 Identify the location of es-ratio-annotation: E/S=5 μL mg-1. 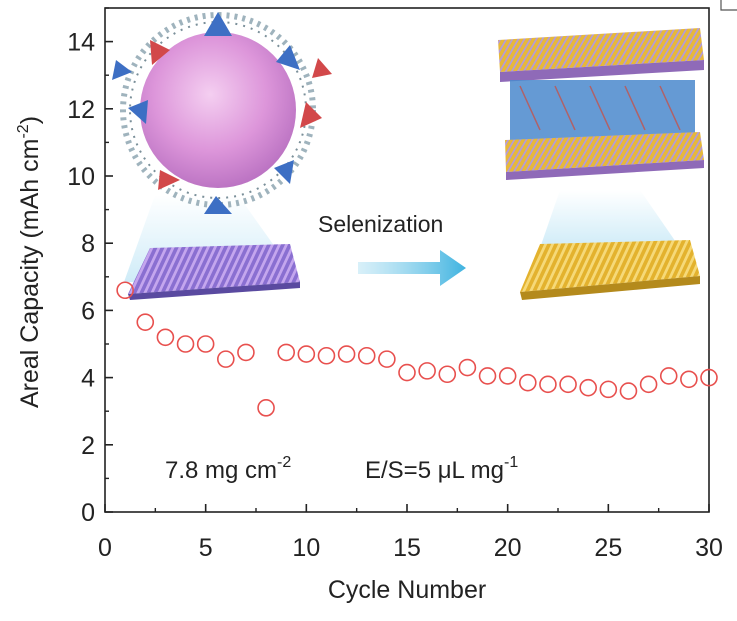
(441, 469).